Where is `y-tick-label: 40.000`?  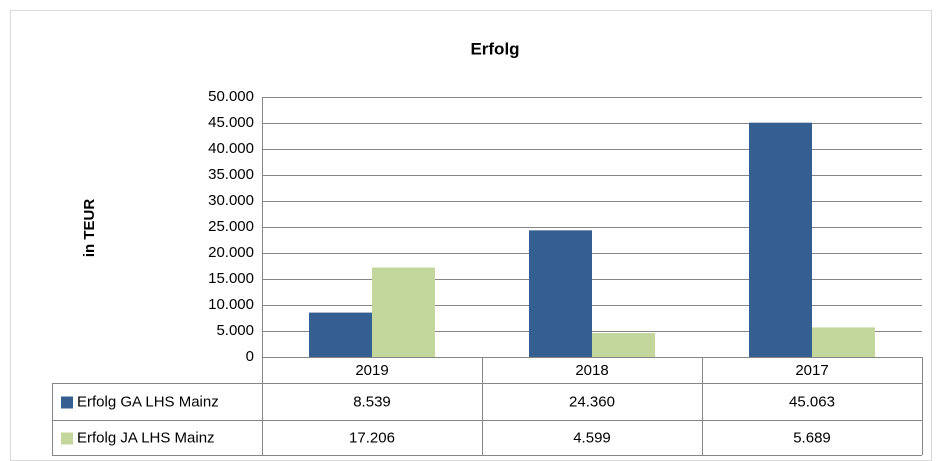 y-tick-label: 40.000 is located at coordinates (231, 148).